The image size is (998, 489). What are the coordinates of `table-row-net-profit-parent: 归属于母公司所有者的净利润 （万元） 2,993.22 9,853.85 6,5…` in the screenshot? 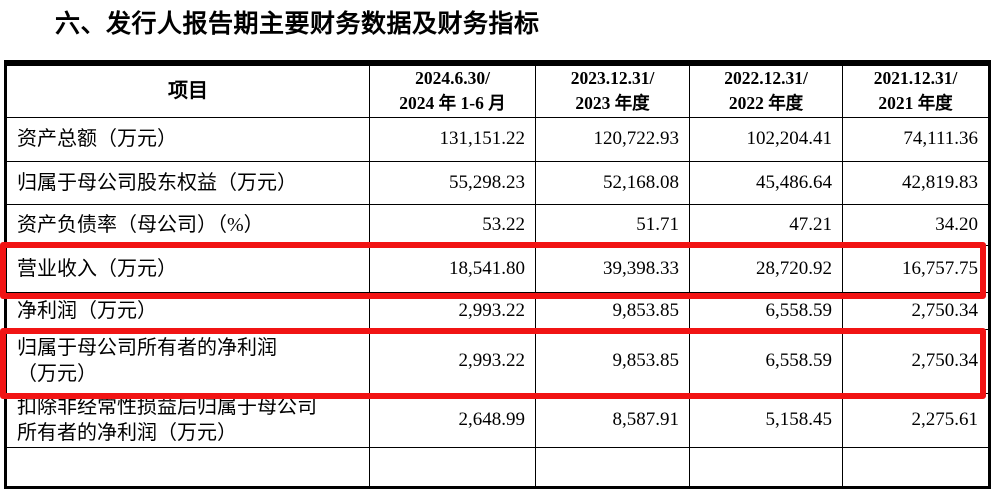 It's located at (497, 361).